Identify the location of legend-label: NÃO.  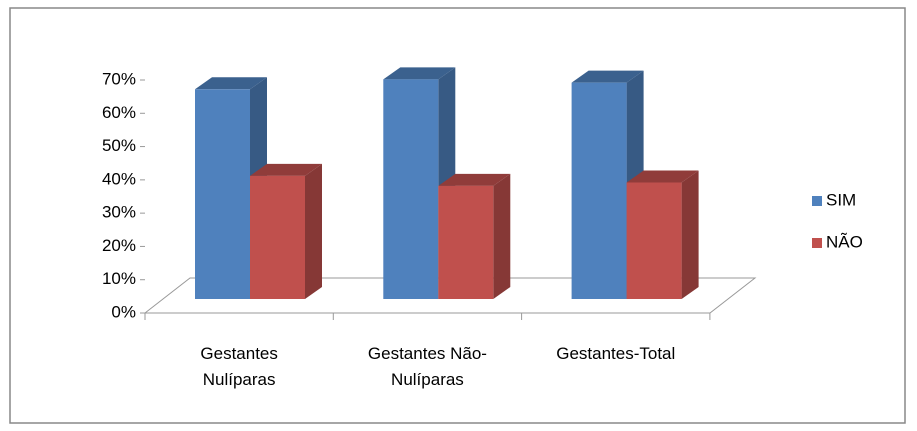
(844, 241).